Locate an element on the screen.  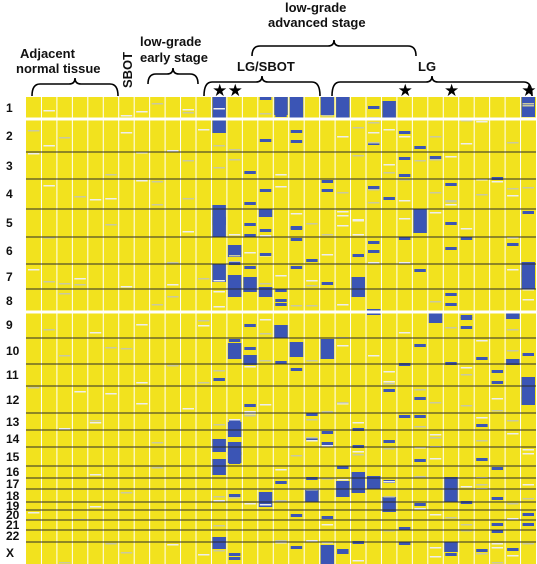
early-stage-label-line1: low-grade is located at coordinates (171, 41).